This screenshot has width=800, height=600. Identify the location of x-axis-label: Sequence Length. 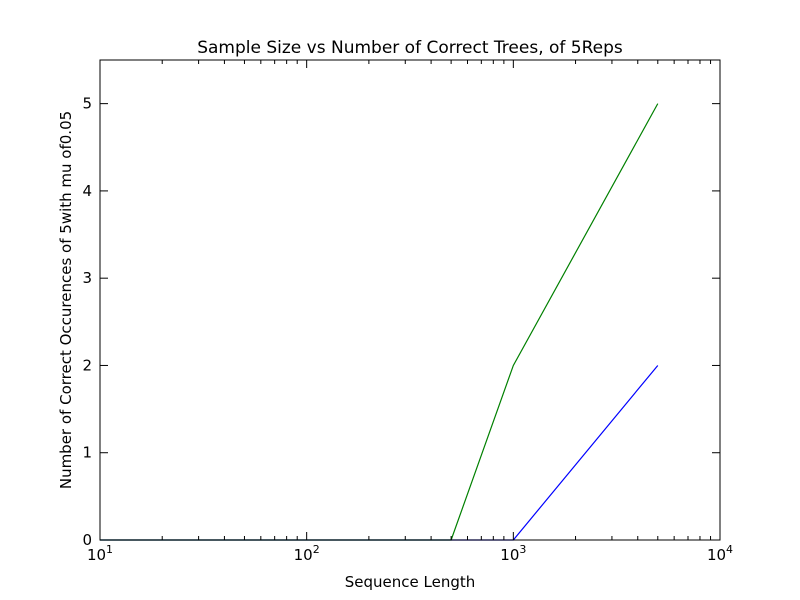
(410, 582).